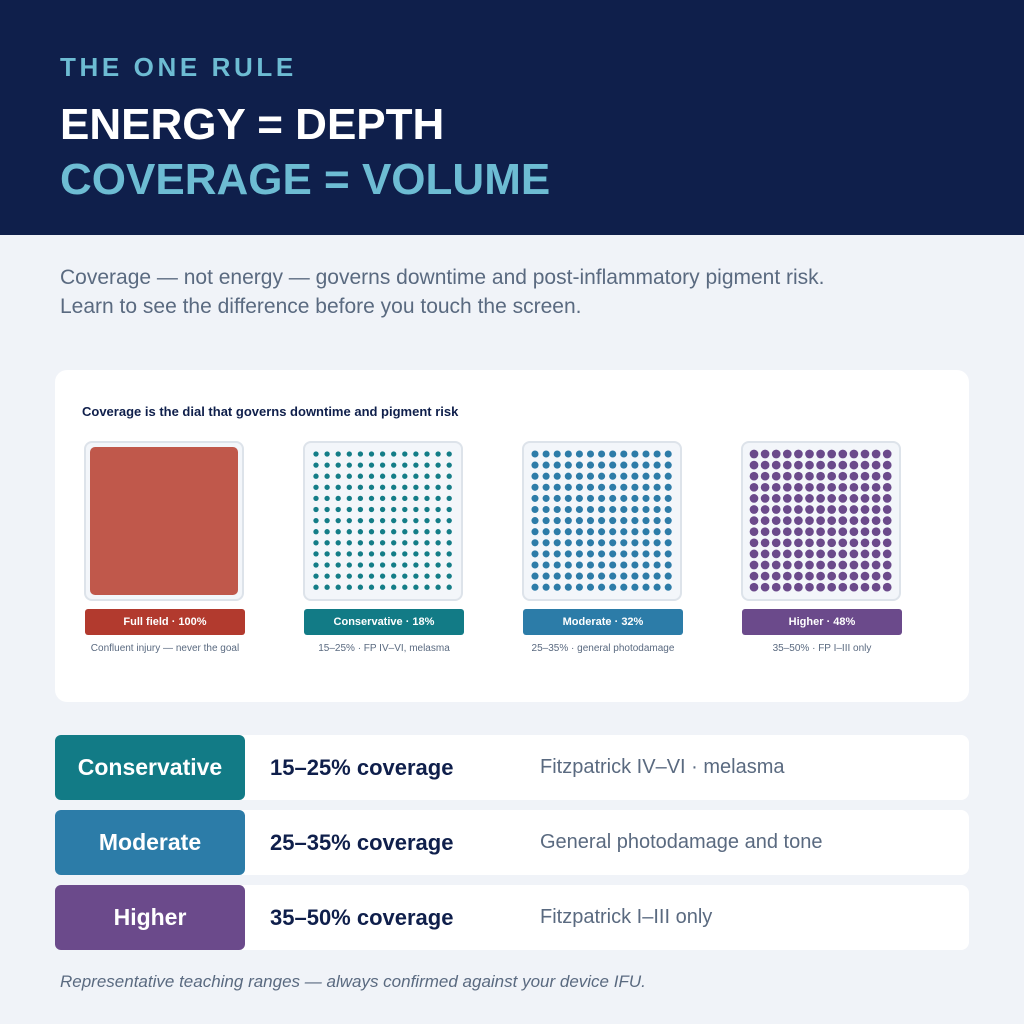 Image resolution: width=1024 pixels, height=1024 pixels. Describe the element at coordinates (603, 622) in the screenshot. I see `tile-label-moderate: Moderate · 32%` at that location.